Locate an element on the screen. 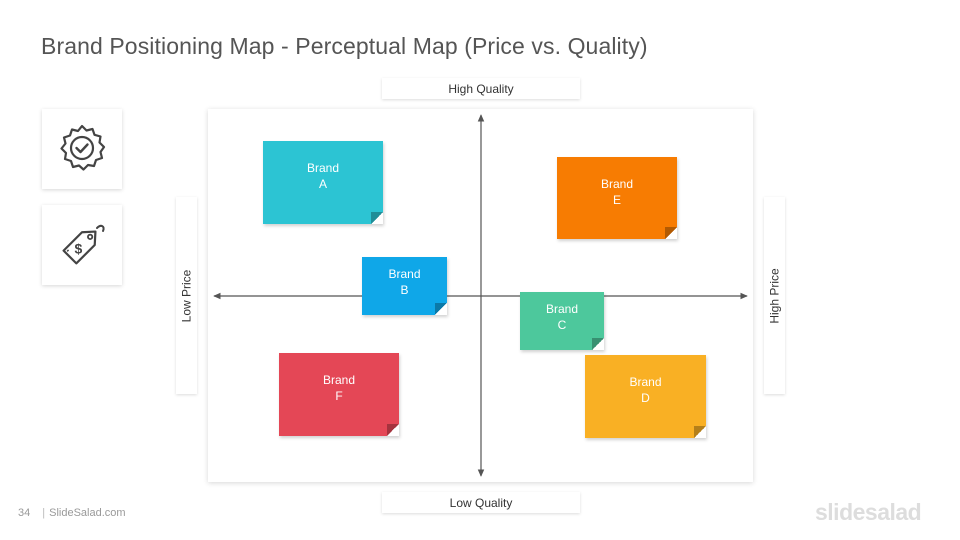  price-card: $ is located at coordinates (82, 245).